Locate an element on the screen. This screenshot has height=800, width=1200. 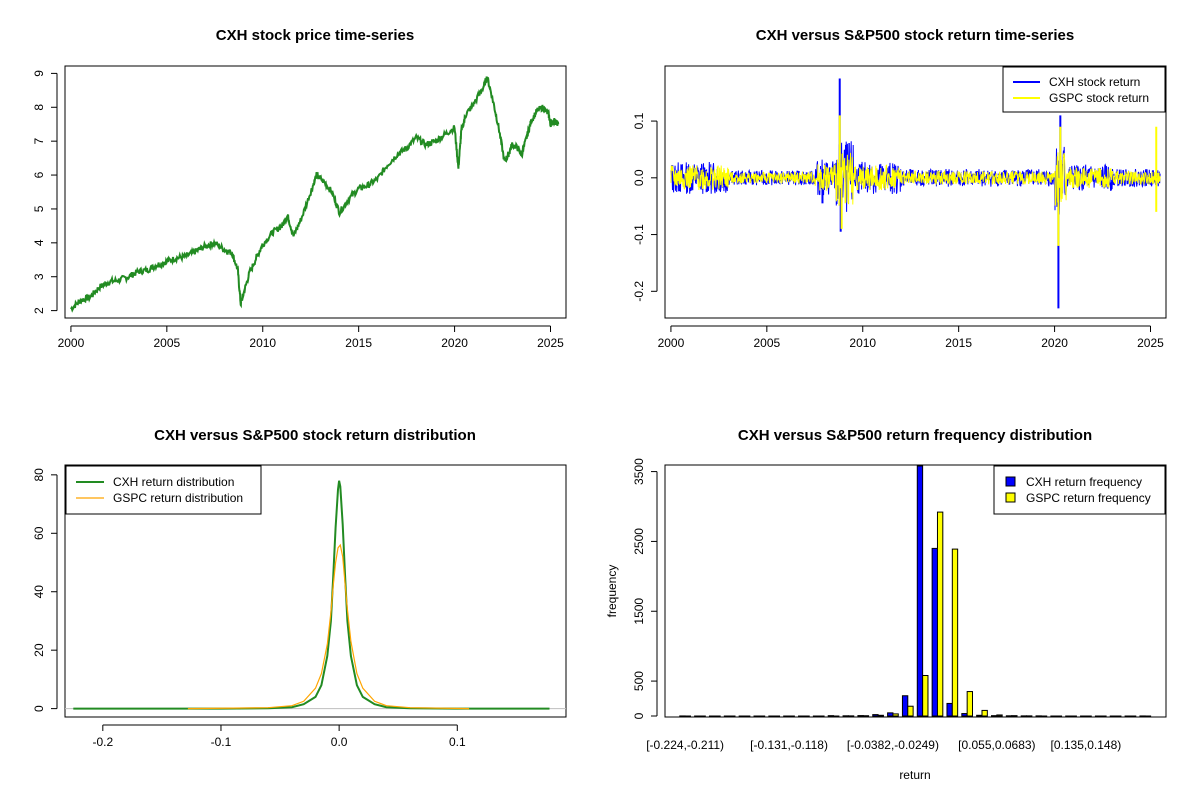
density-plot-frame is located at coordinates (315, 591).